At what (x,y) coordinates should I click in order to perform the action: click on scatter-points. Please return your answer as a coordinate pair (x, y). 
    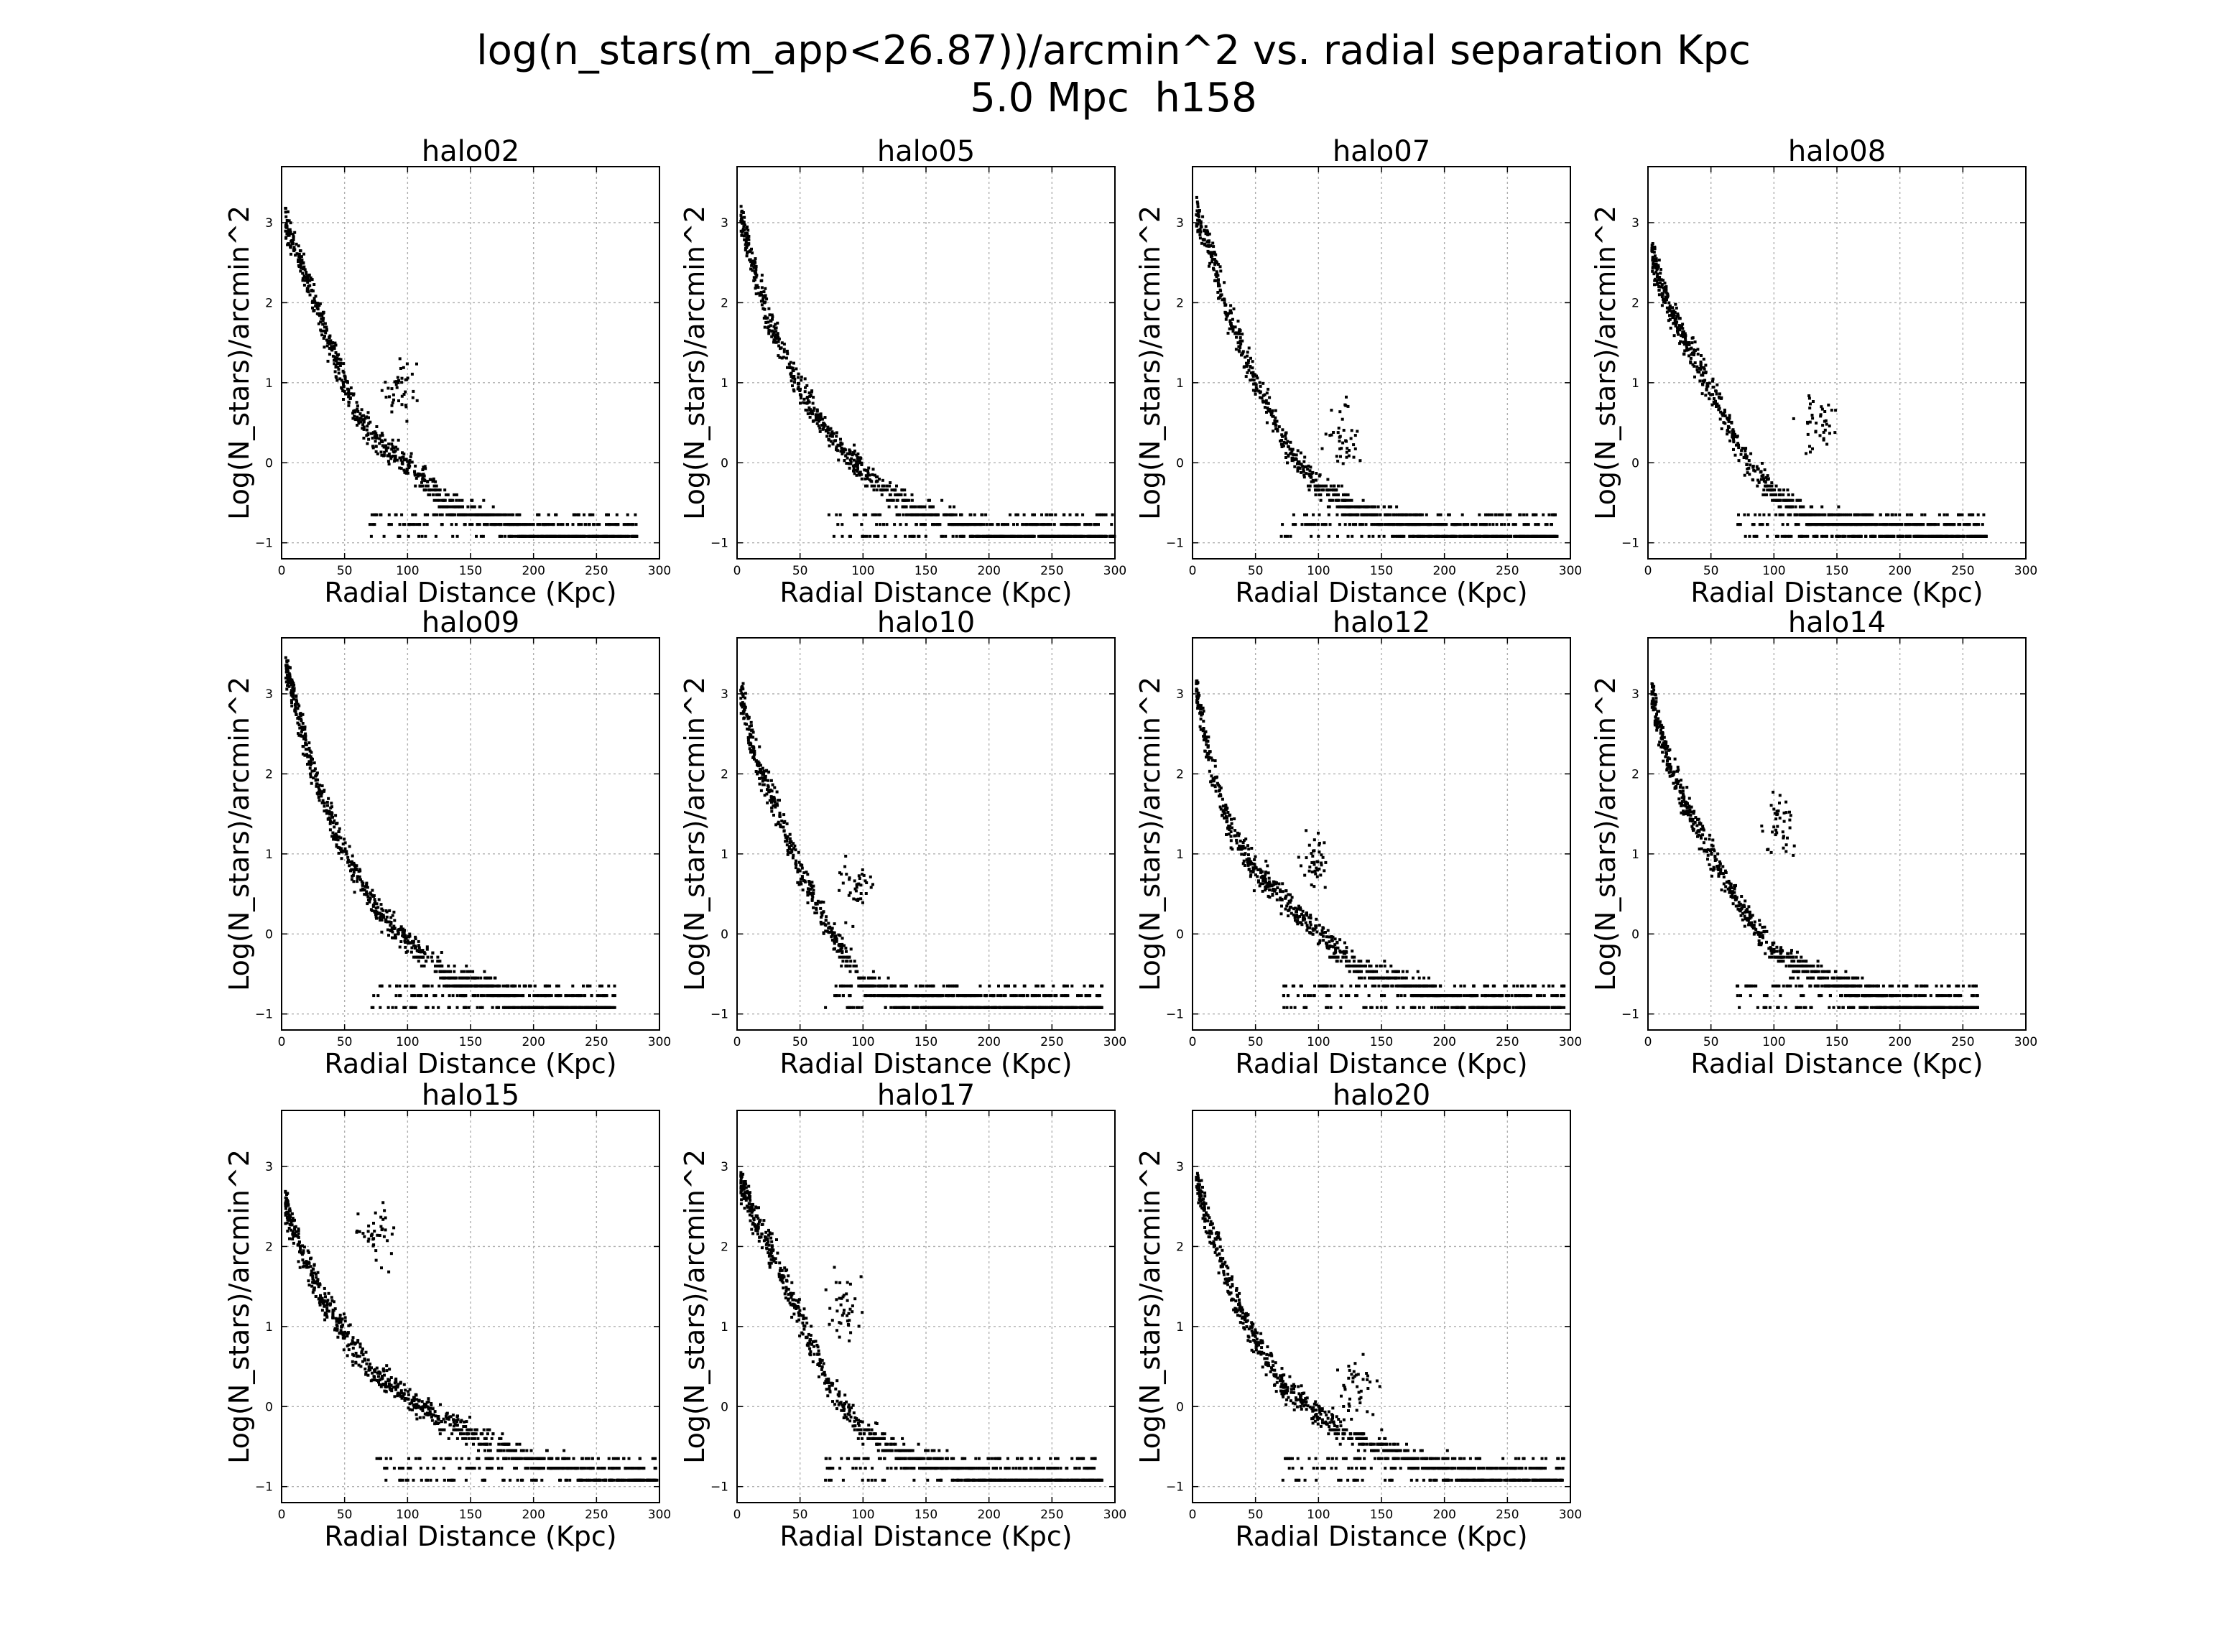
    Looking at the image, I should click on (450, 832).